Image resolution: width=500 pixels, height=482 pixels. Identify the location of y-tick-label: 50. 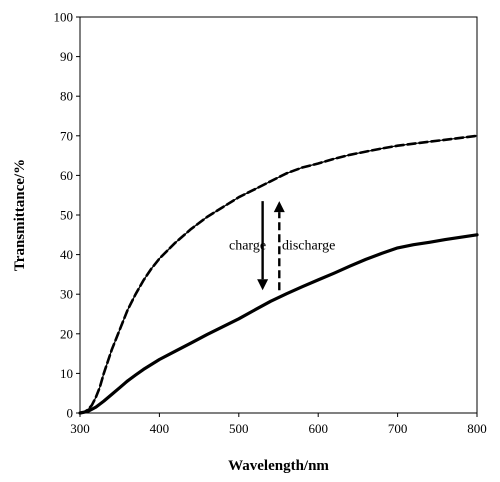
(66, 215).